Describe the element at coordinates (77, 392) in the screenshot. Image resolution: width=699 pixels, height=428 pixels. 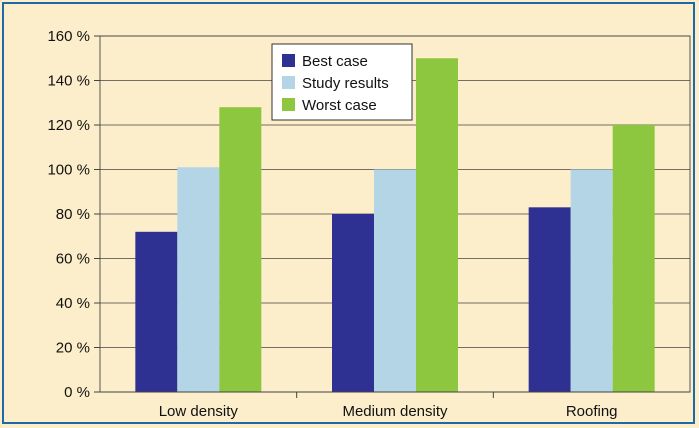
I see `y-tick-label: 0 %` at that location.